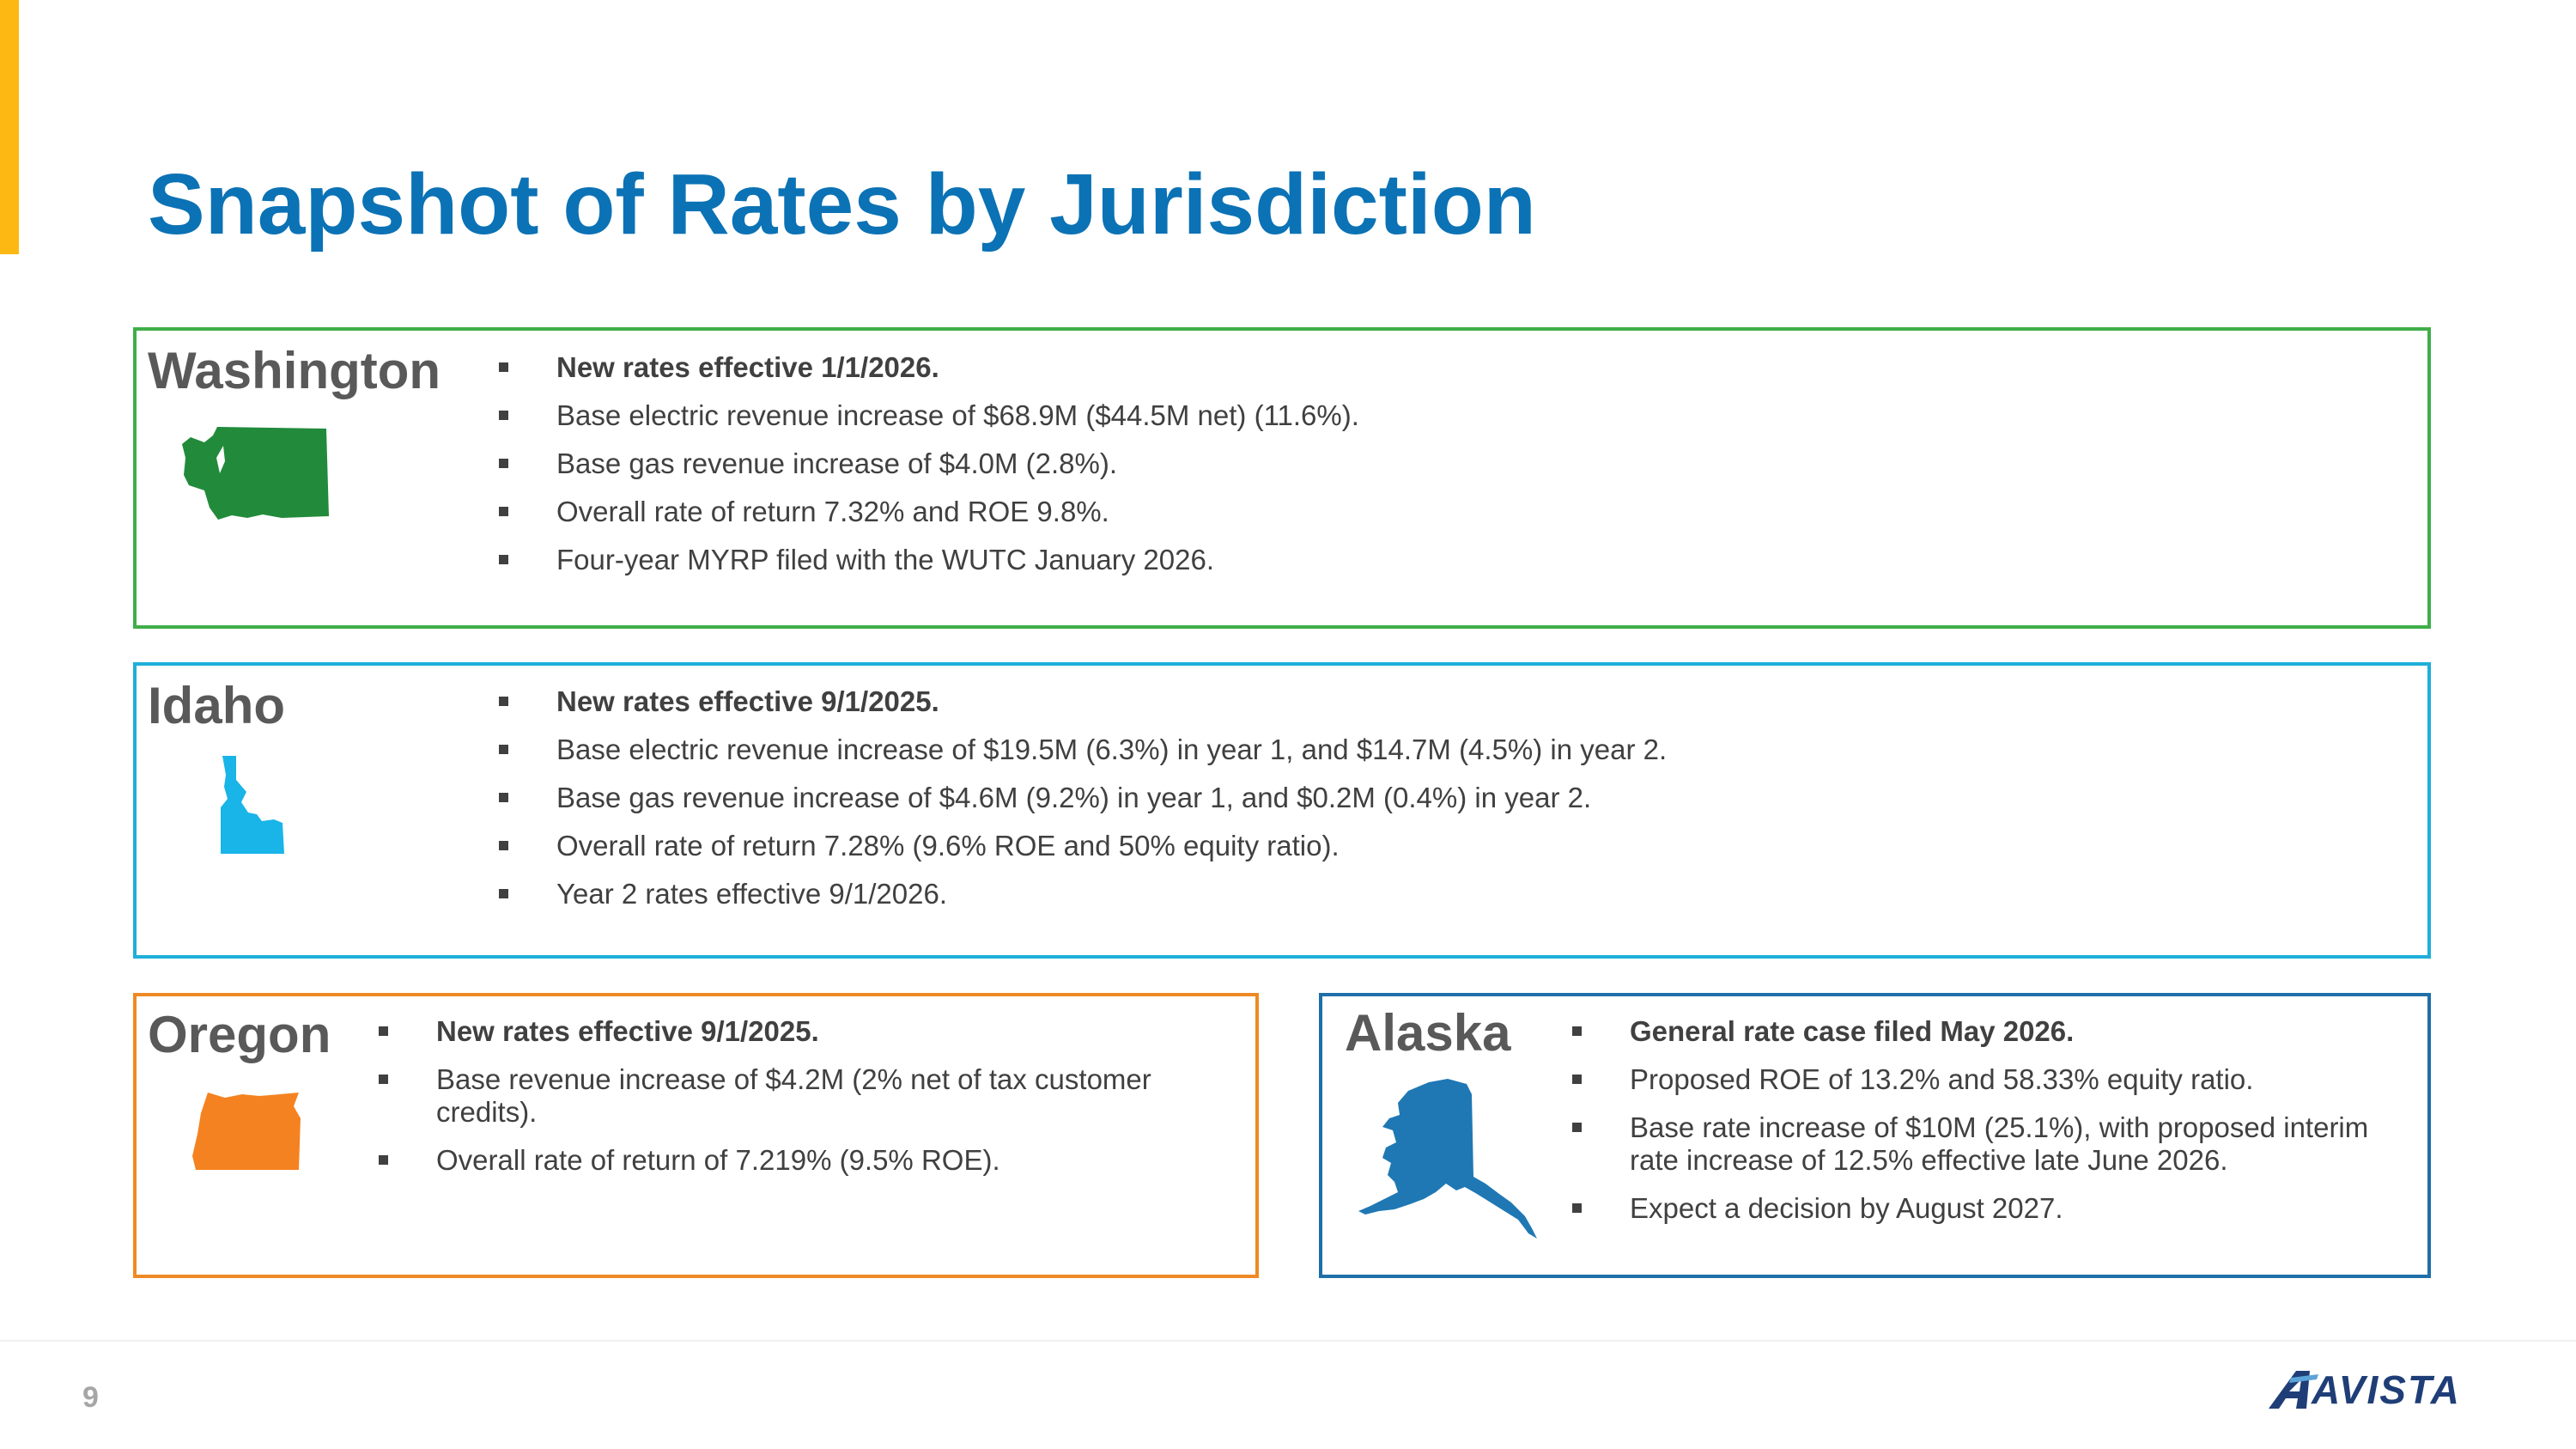  What do you see at coordinates (1440, 894) in the screenshot?
I see `list-item: Year 2 rates effective 9/1/2026.` at bounding box center [1440, 894].